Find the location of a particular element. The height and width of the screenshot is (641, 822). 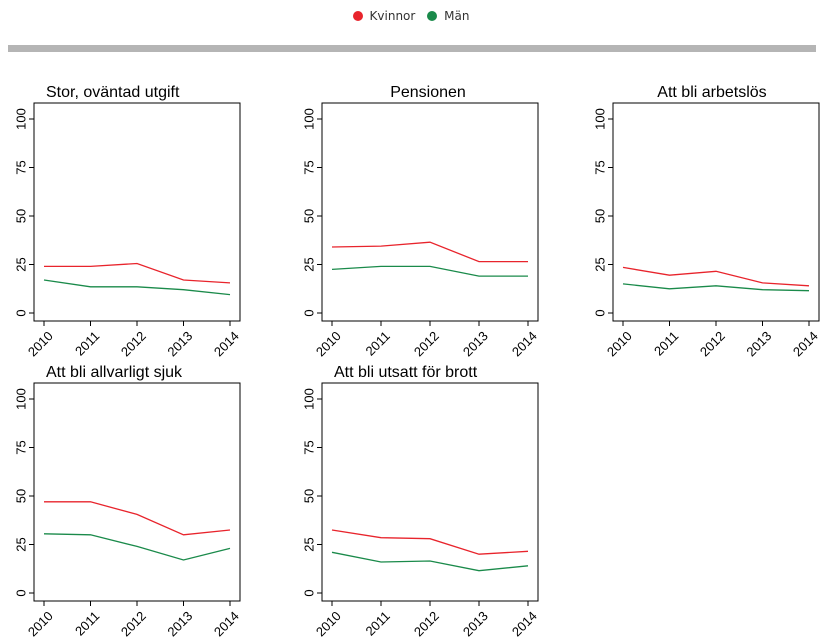

panel-title: Att bli allvarligt sjuk is located at coordinates (114, 372).